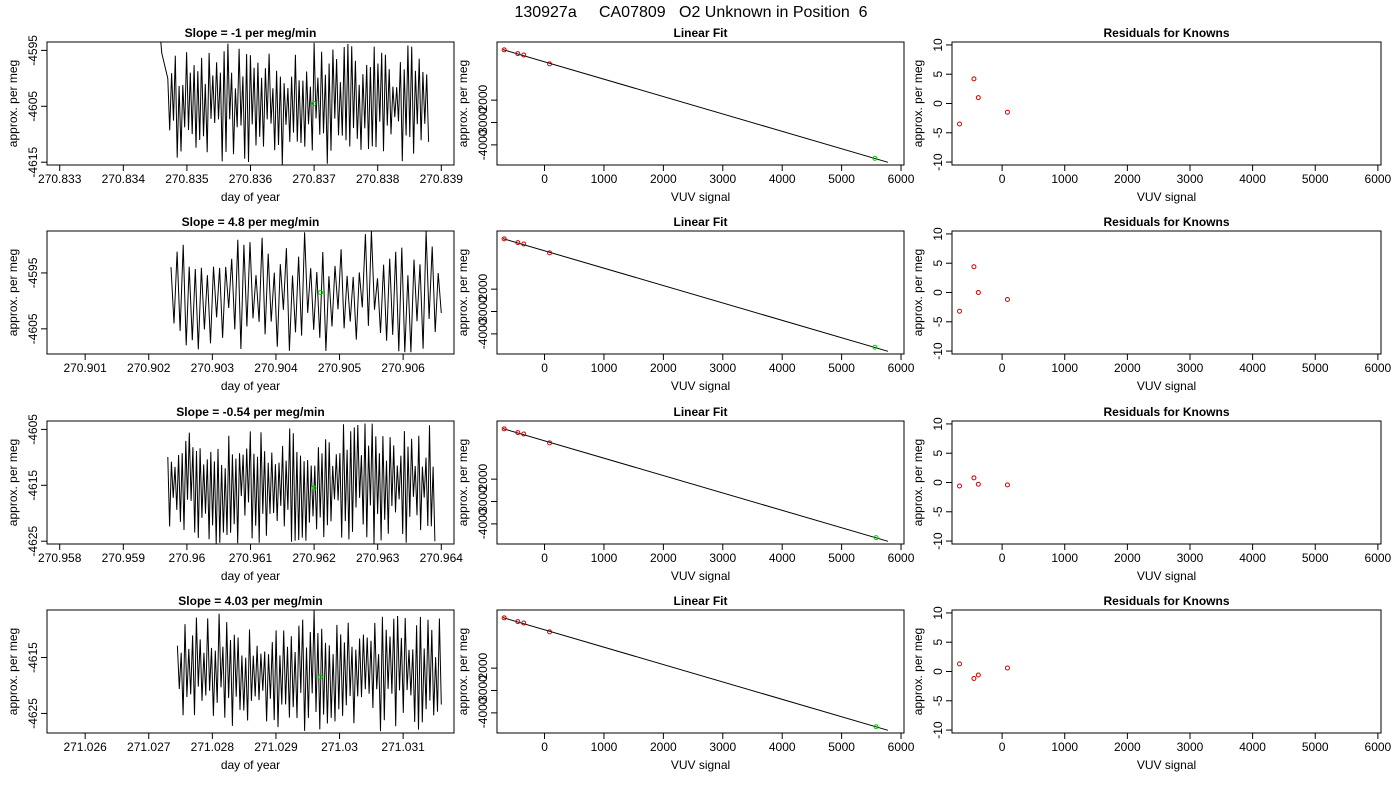  What do you see at coordinates (250, 386) in the screenshot?
I see `time-series-2-xlabel: day of year` at bounding box center [250, 386].